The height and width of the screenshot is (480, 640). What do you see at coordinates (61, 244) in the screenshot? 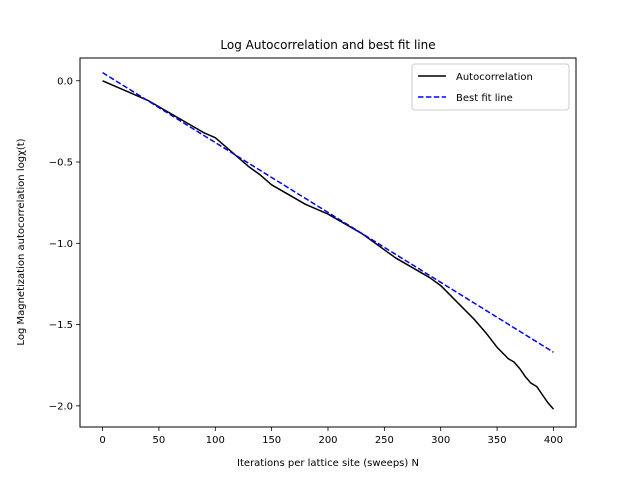
I see `y-tick-label: −1.0` at bounding box center [61, 244].